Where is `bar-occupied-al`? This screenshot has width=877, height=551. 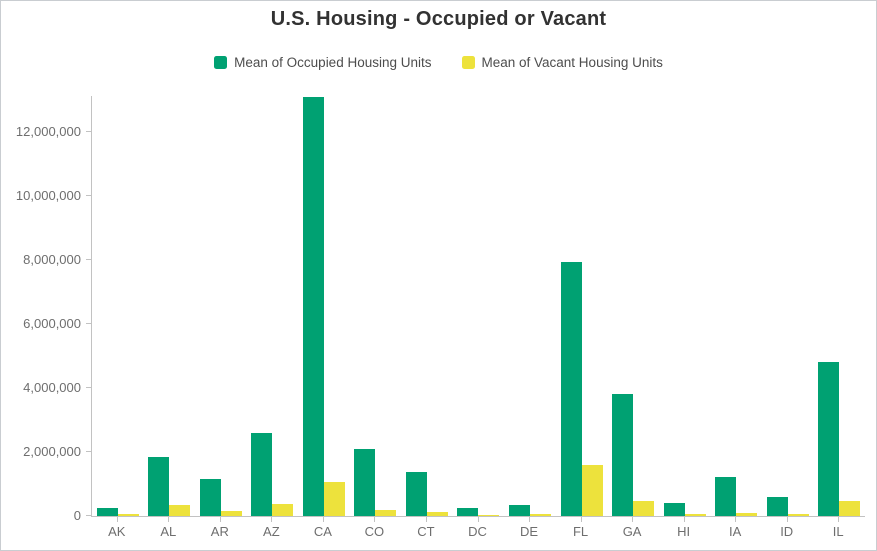 bar-occupied-al is located at coordinates (159, 486).